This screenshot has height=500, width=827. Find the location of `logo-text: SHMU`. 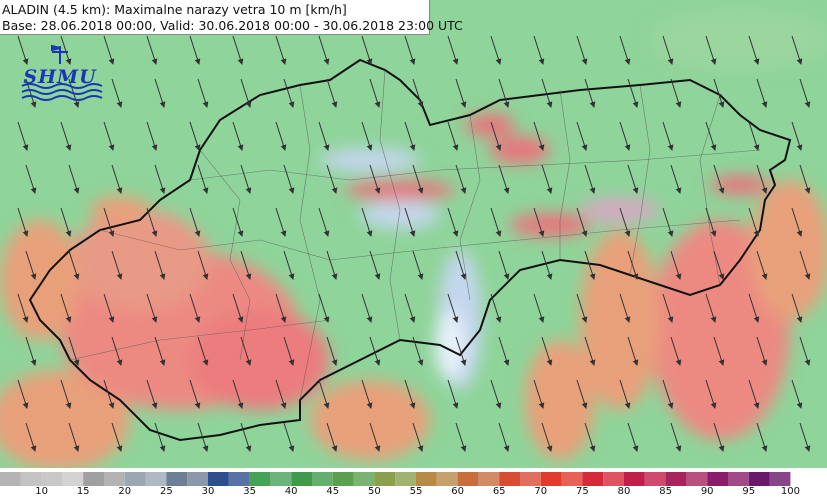

logo-text: SHMU is located at coordinates (60, 77).